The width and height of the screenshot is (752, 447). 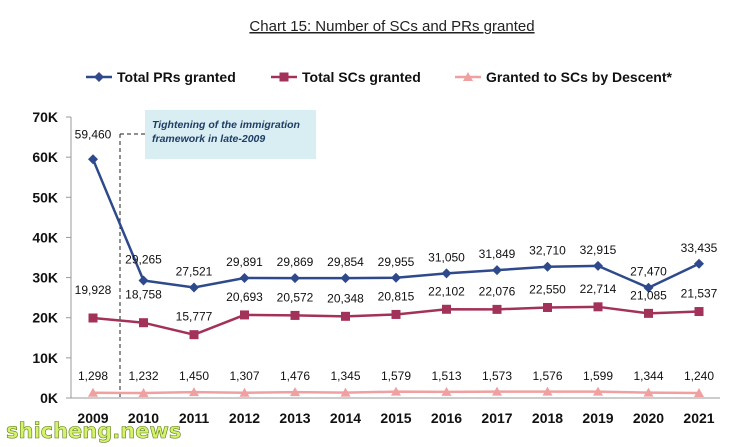 I want to click on data-label: 20,348, so click(x=345, y=298).